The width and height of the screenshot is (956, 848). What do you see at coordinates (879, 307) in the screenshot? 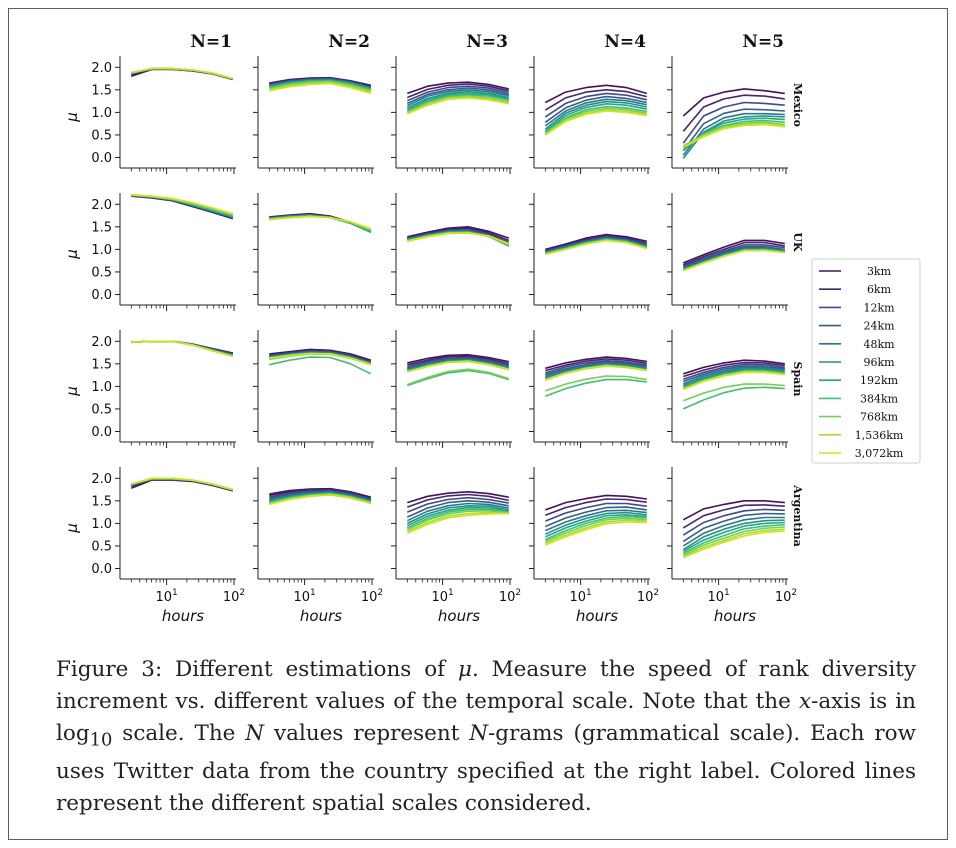
I see `legend-label: 12km` at bounding box center [879, 307].